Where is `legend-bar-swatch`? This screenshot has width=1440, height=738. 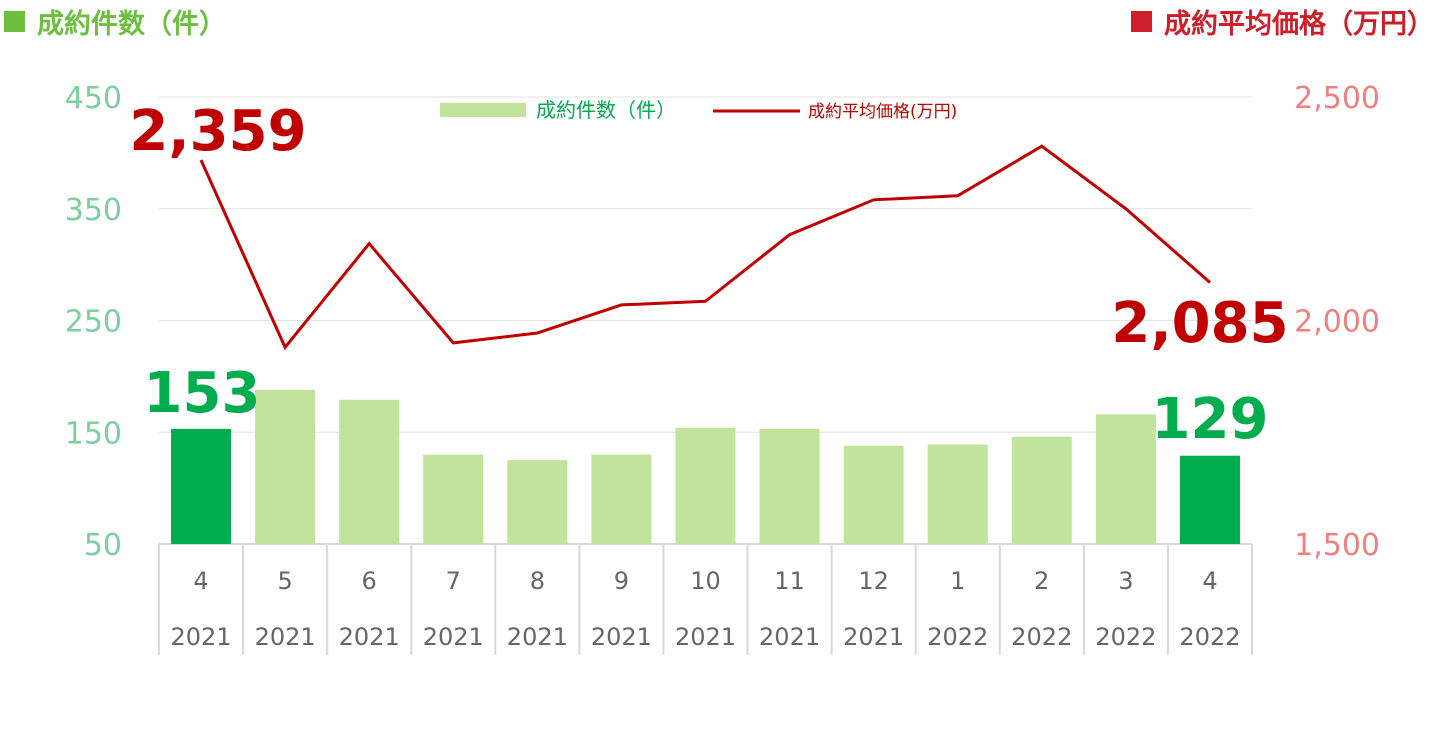 legend-bar-swatch is located at coordinates (483, 110).